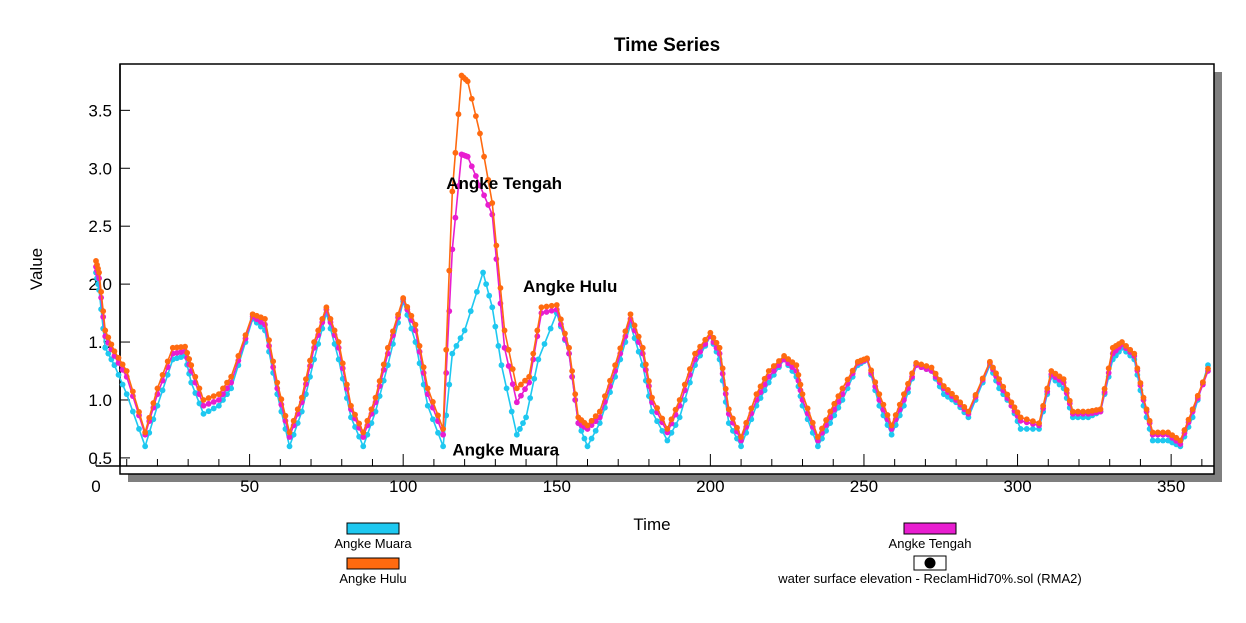 The image size is (1246, 623). Describe the element at coordinates (373, 528) in the screenshot. I see `legend-swatch` at that location.